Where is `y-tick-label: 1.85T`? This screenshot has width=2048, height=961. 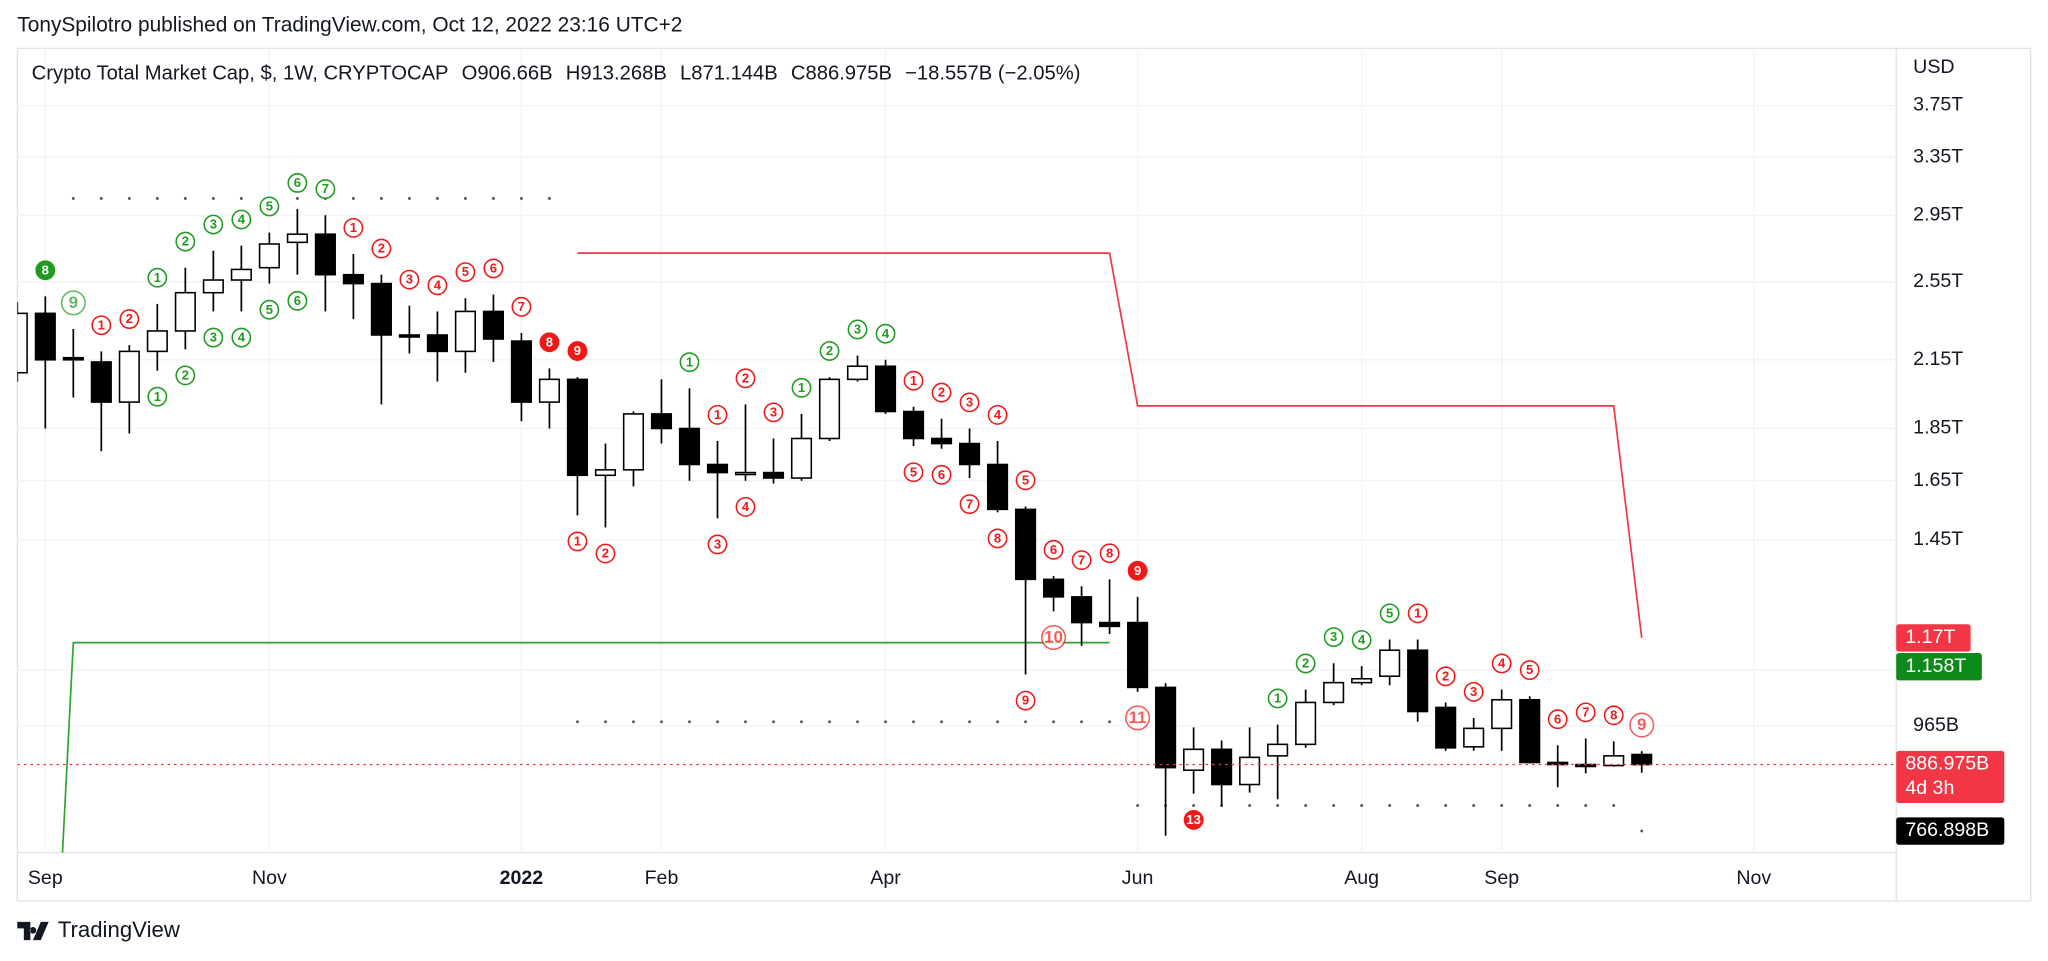
y-tick-label: 1.85T is located at coordinates (1938, 428).